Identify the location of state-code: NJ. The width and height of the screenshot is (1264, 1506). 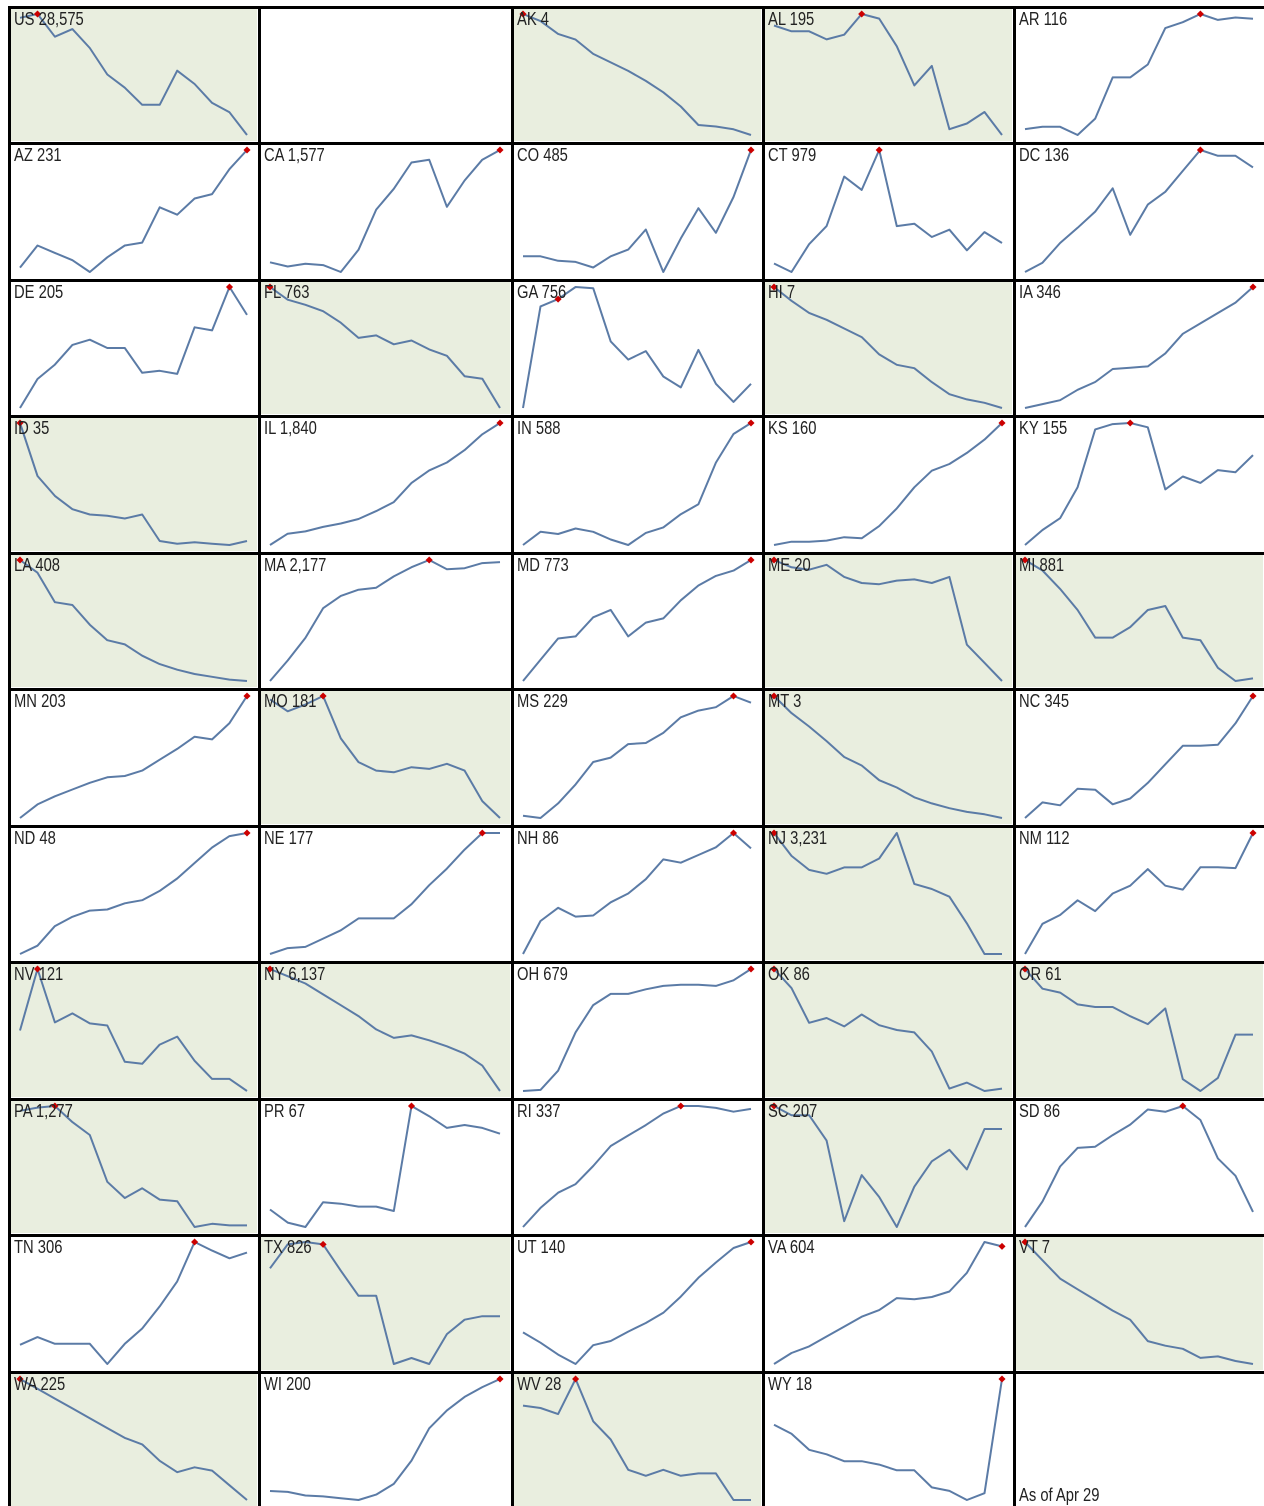
(777, 838).